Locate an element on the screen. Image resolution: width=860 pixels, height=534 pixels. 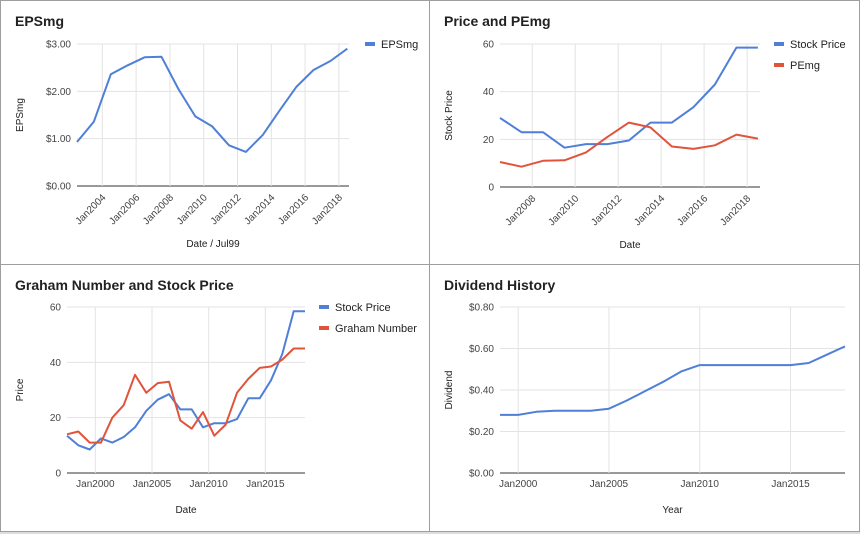
y-tick-label: $1.00 is located at coordinates (58, 139).